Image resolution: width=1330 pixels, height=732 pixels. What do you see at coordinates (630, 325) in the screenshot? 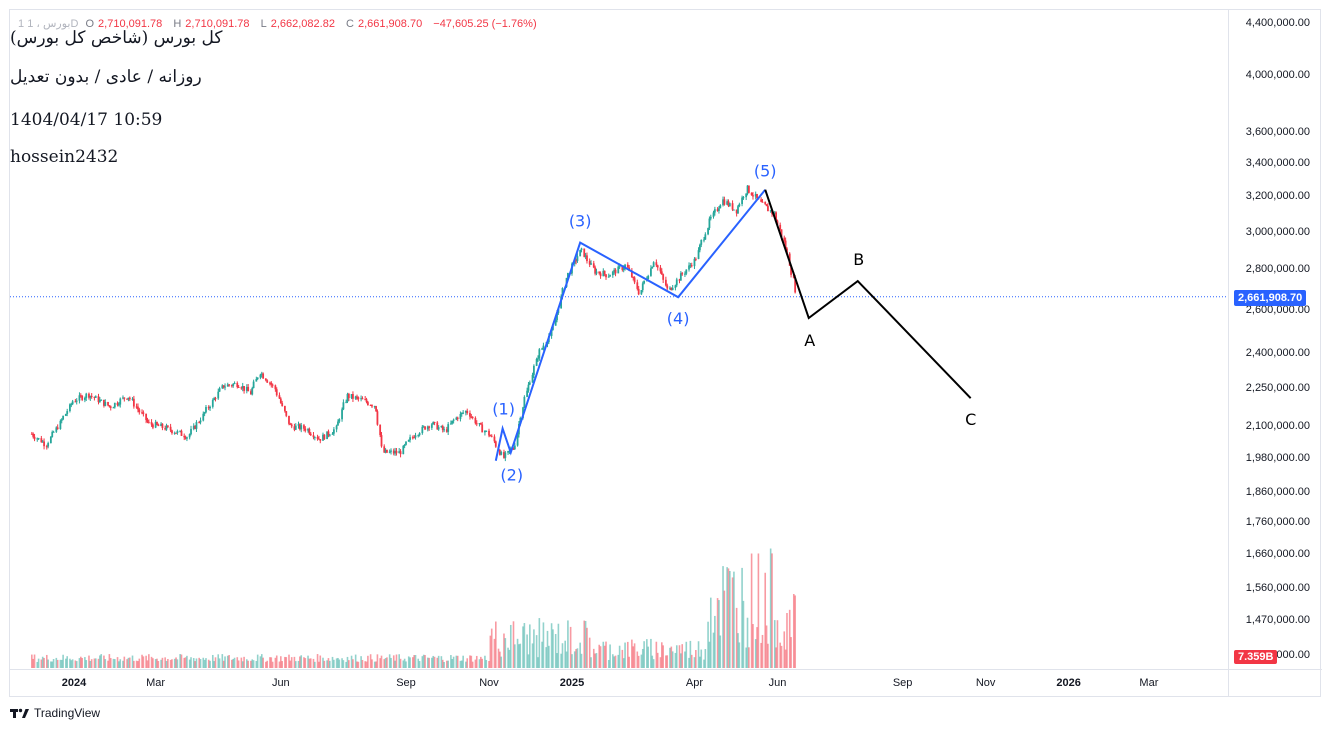
I see `impulse-wave-line` at bounding box center [630, 325].